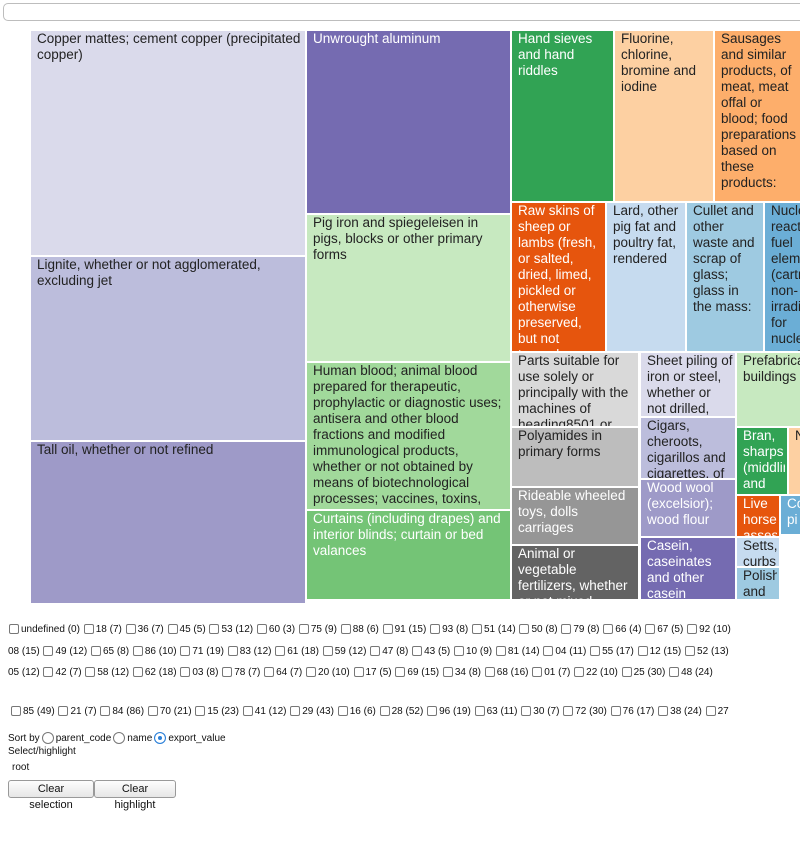 The image size is (800, 859). What do you see at coordinates (497, 711) in the screenshot?
I see `filter-item: 63 (11)` at bounding box center [497, 711].